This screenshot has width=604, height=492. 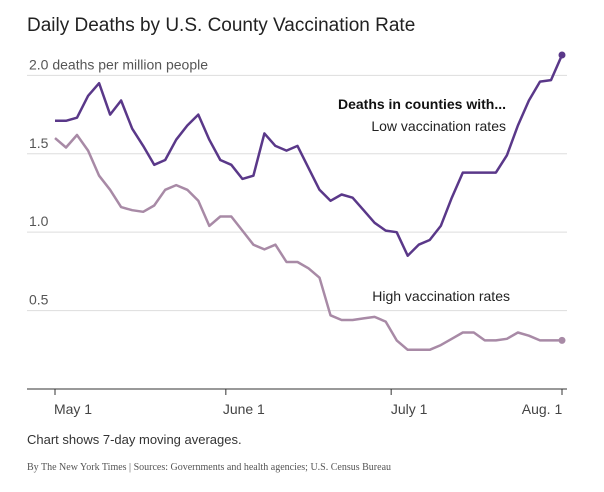 I want to click on x-tick-label: Aug. 1, so click(x=542, y=409).